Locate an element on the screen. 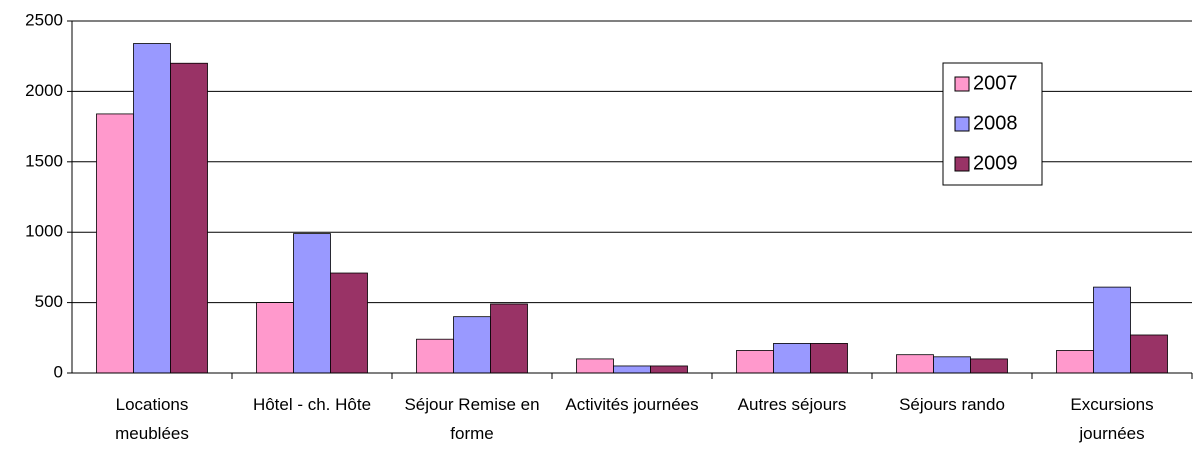  x-tick-label: Séjour Remise en forme is located at coordinates (472, 419).